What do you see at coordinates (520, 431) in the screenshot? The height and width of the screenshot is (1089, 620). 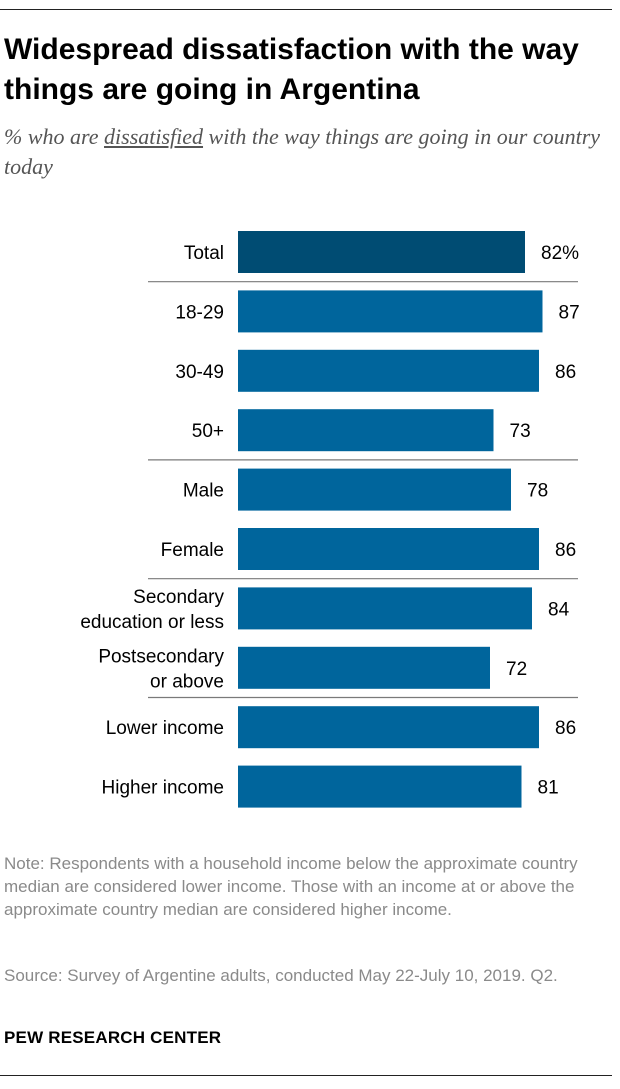 I see `value-label-50: 73` at bounding box center [520, 431].